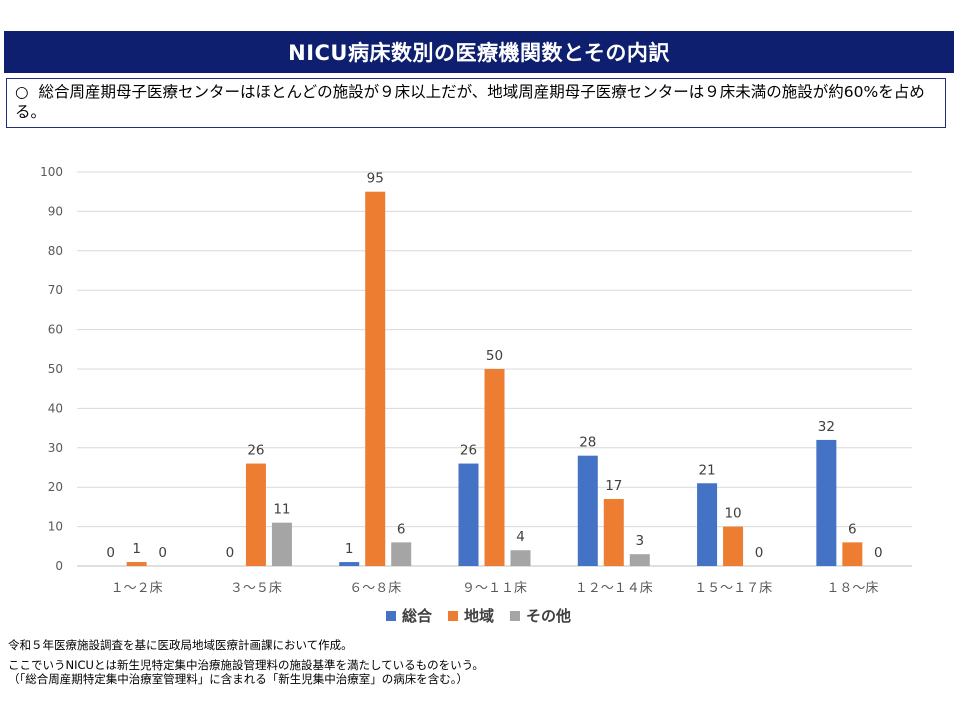 Image resolution: width=960 pixels, height=720 pixels. What do you see at coordinates (55, 487) in the screenshot?
I see `y-tick-label: 20` at bounding box center [55, 487].